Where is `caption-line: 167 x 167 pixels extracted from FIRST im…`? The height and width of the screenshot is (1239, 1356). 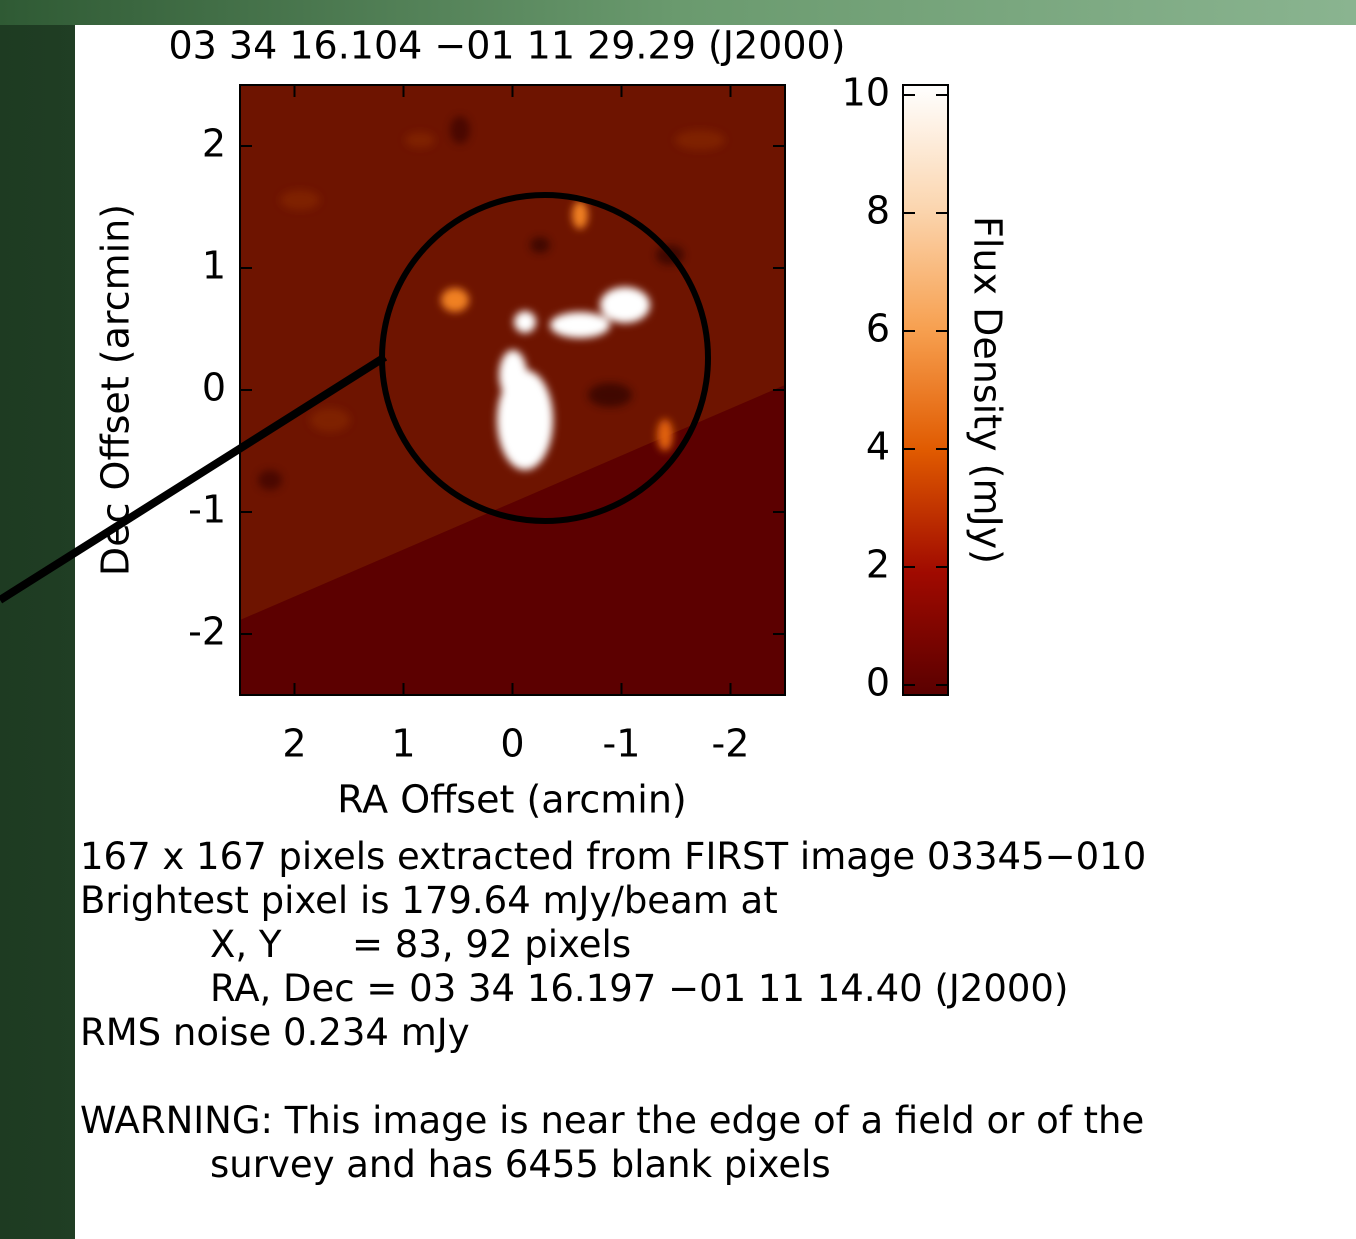
caption-line: 167 x 167 pixels extracted from FIRST im… is located at coordinates (613, 856).